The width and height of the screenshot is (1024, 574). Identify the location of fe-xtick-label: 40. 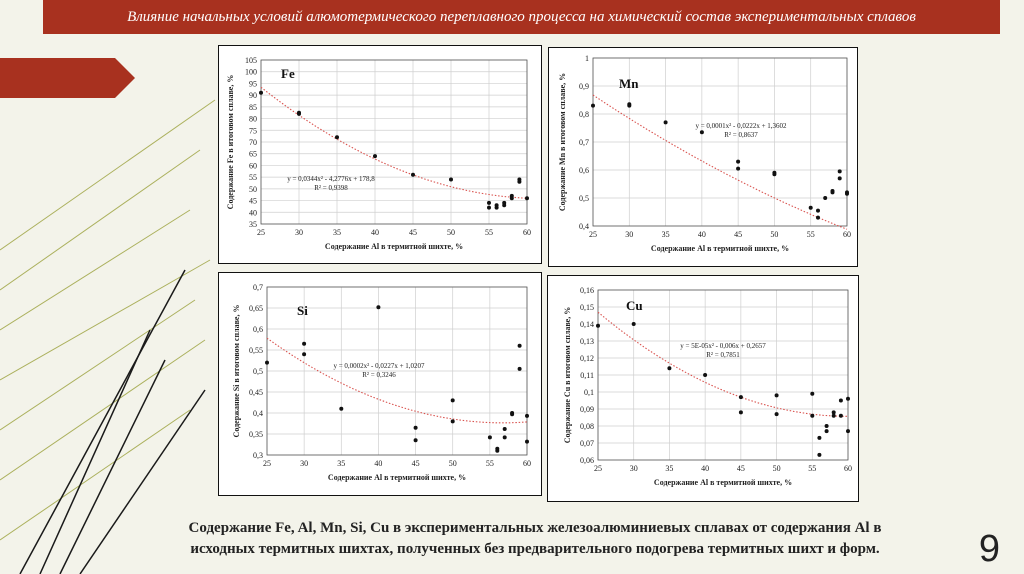
(375, 232).